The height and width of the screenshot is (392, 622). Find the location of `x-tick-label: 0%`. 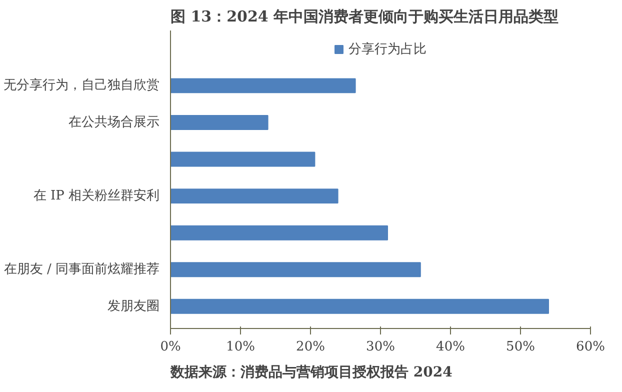

x-tick-label: 0% is located at coordinates (170, 347).